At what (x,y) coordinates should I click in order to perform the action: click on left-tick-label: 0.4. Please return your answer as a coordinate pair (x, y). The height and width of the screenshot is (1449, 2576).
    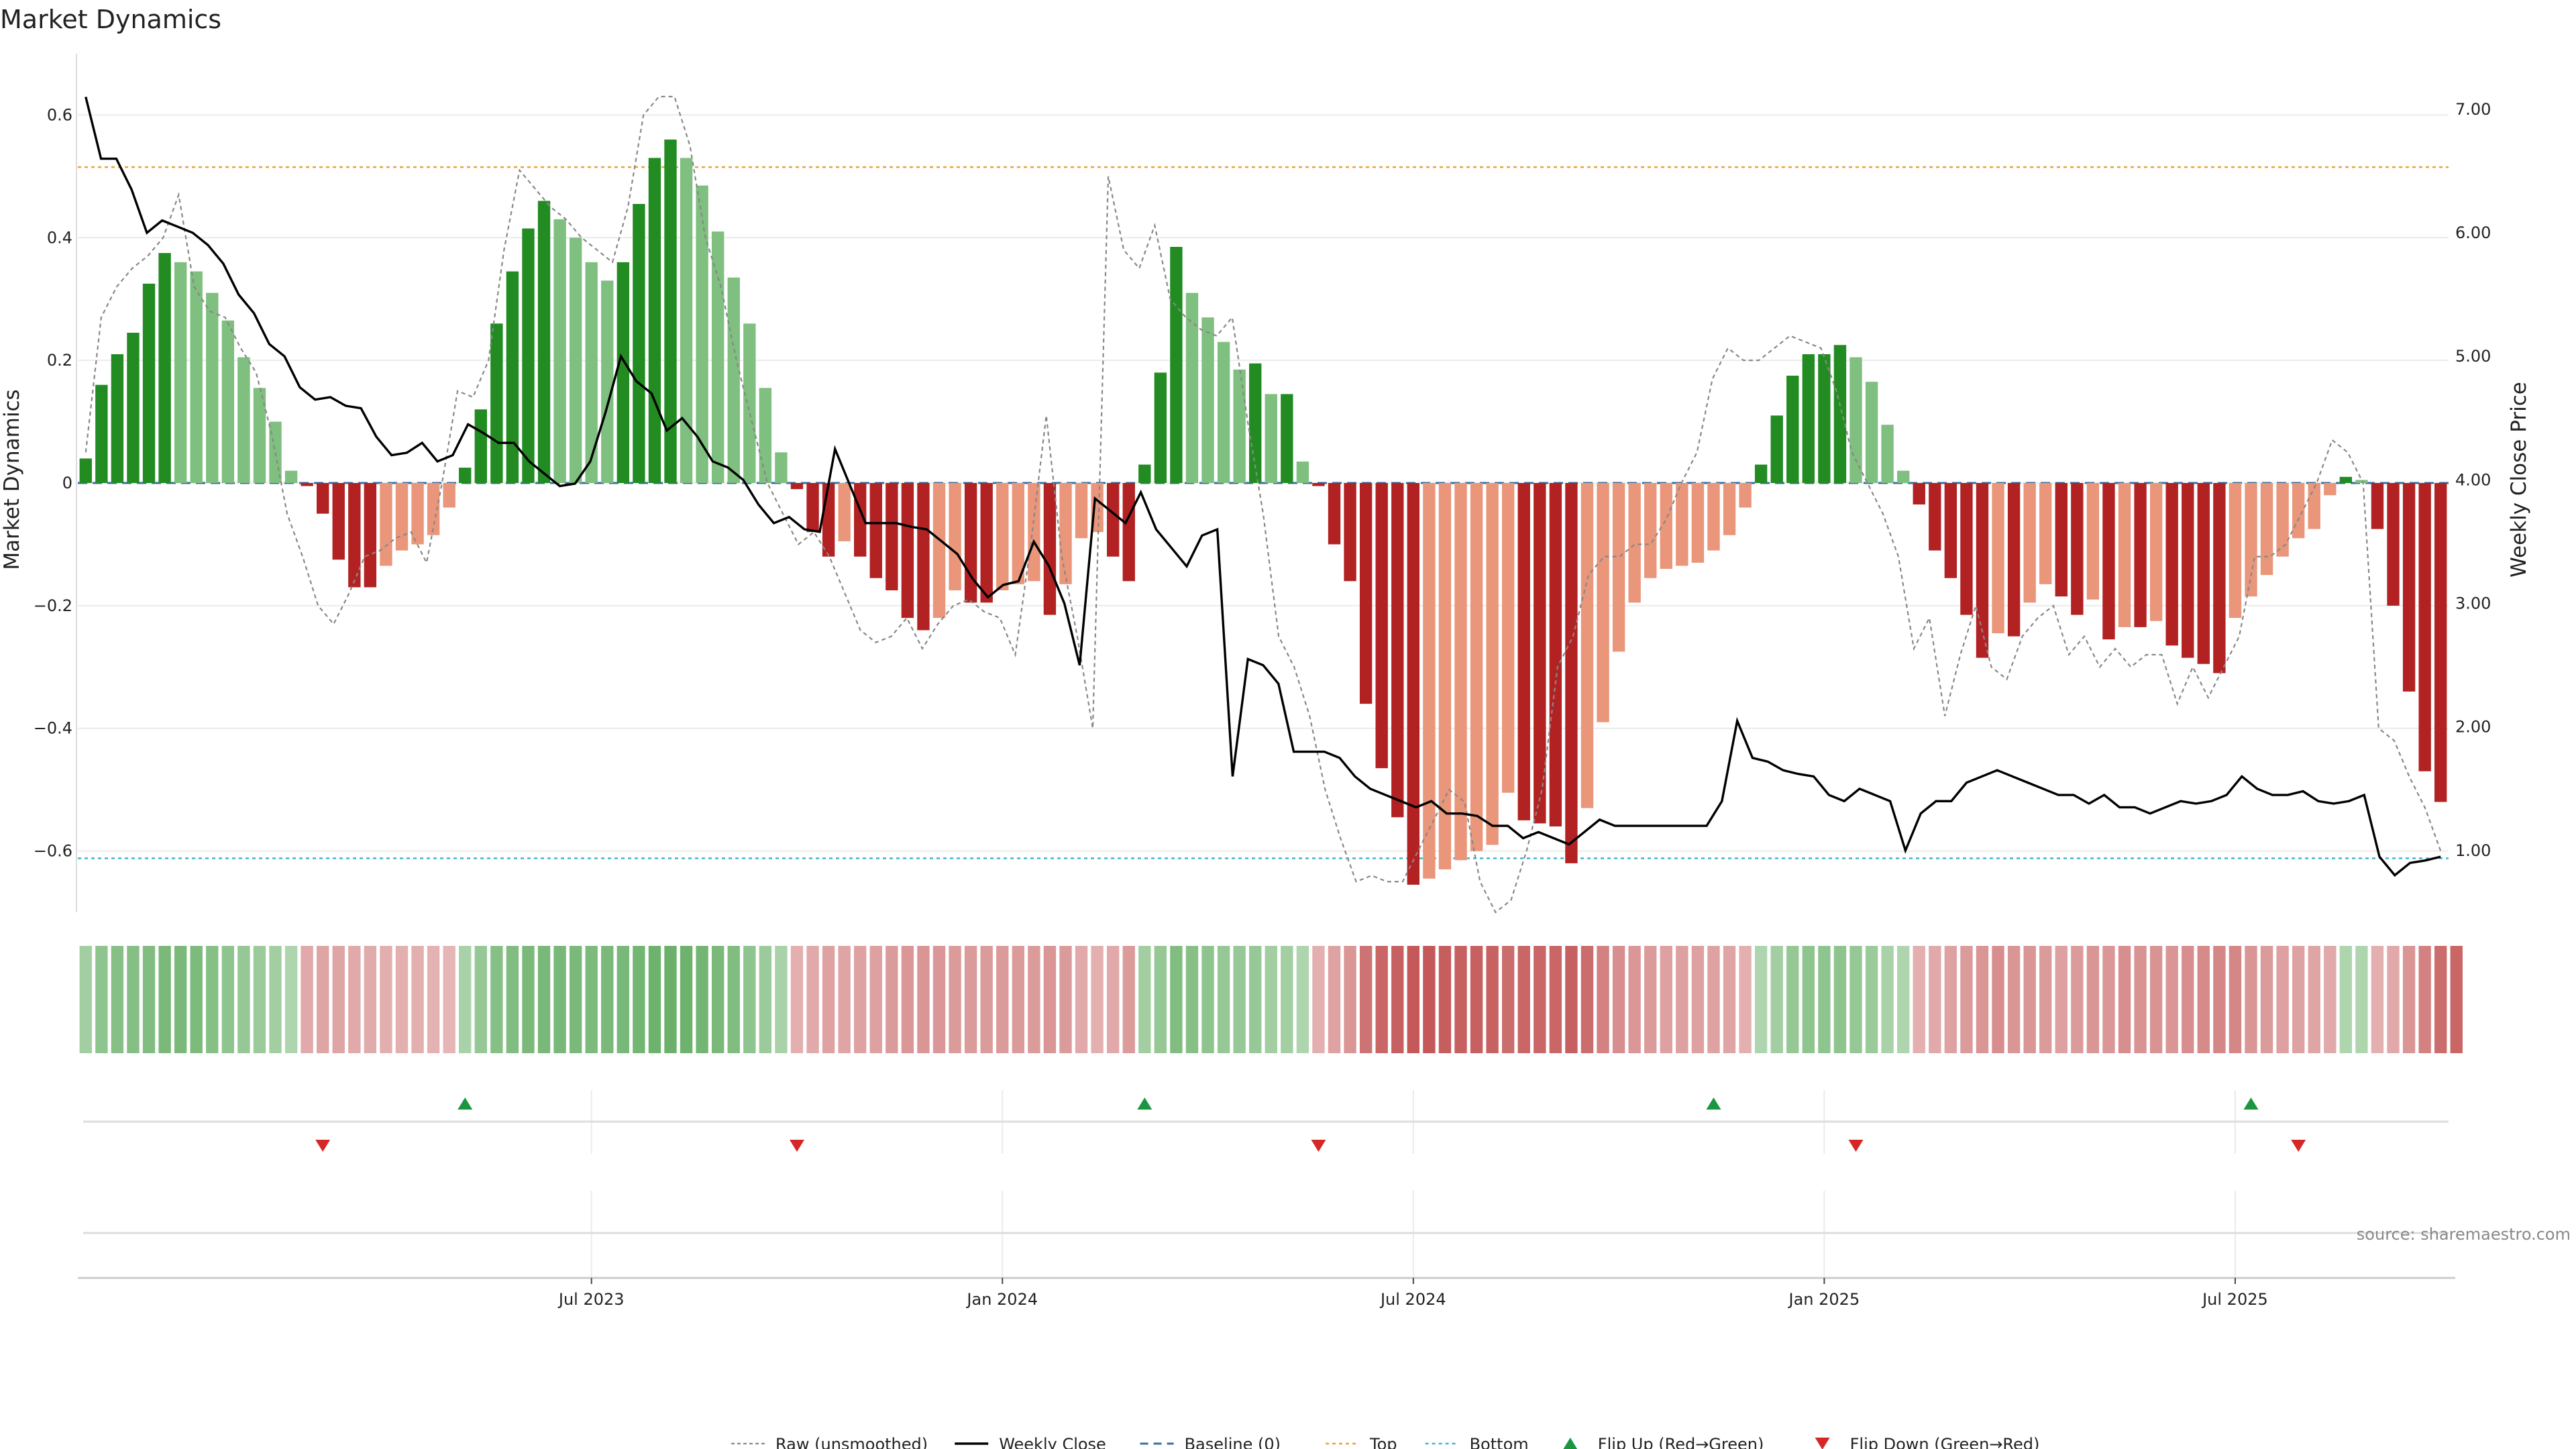
    Looking at the image, I should click on (59, 237).